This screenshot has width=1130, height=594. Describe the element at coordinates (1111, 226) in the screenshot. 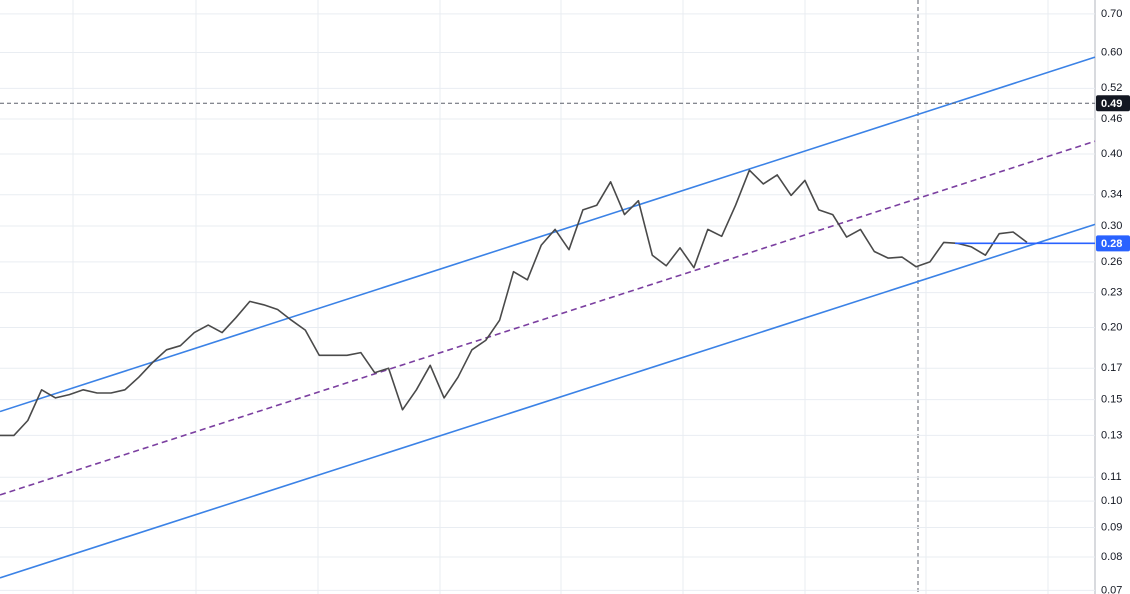

I see `y-tick-label: 0.30` at that location.